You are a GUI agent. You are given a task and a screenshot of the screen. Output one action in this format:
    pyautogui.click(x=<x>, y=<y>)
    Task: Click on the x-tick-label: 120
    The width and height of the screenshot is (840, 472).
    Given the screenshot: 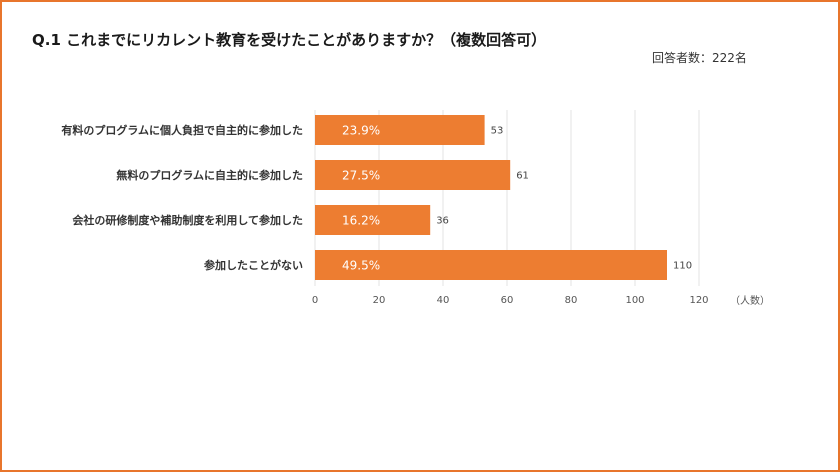 What is the action you would take?
    pyautogui.click(x=698, y=300)
    